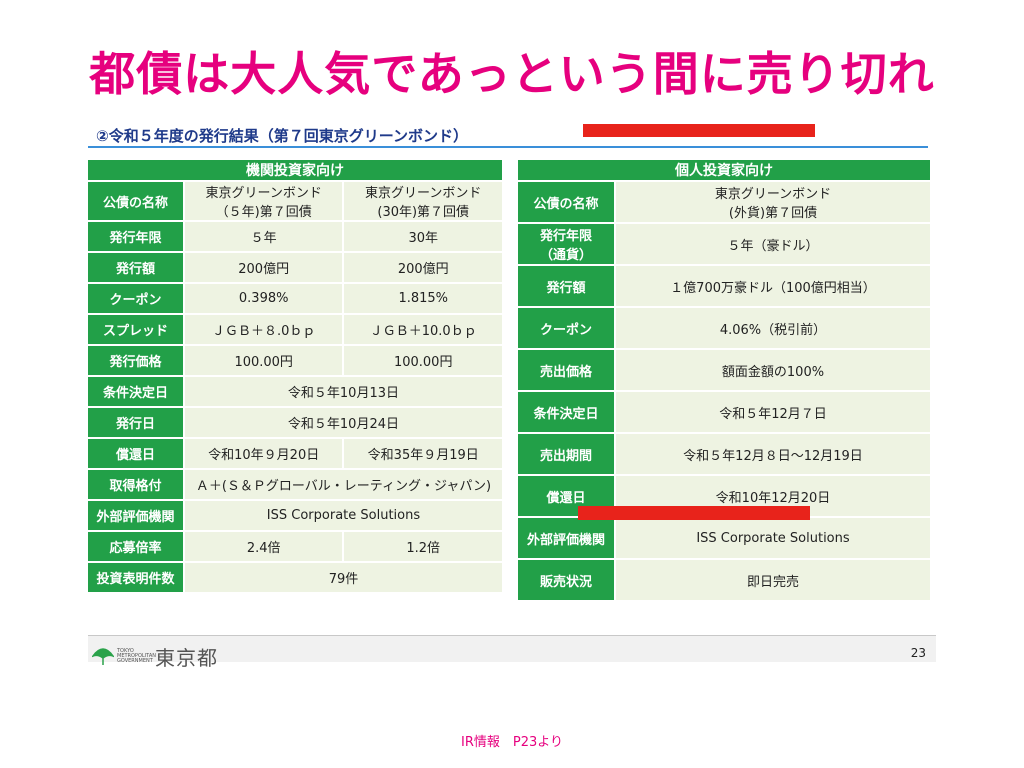  What do you see at coordinates (918, 653) in the screenshot?
I see `slide-page-number: 23` at bounding box center [918, 653].